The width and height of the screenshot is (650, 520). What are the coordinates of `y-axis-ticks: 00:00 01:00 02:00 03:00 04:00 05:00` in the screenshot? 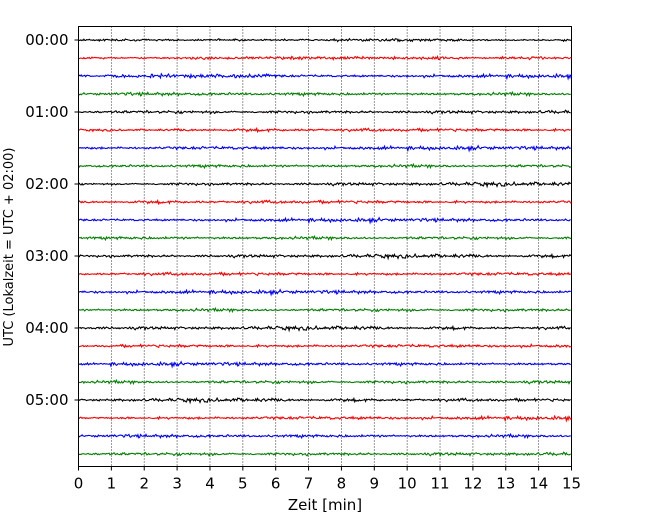 It's located at (52, 220).